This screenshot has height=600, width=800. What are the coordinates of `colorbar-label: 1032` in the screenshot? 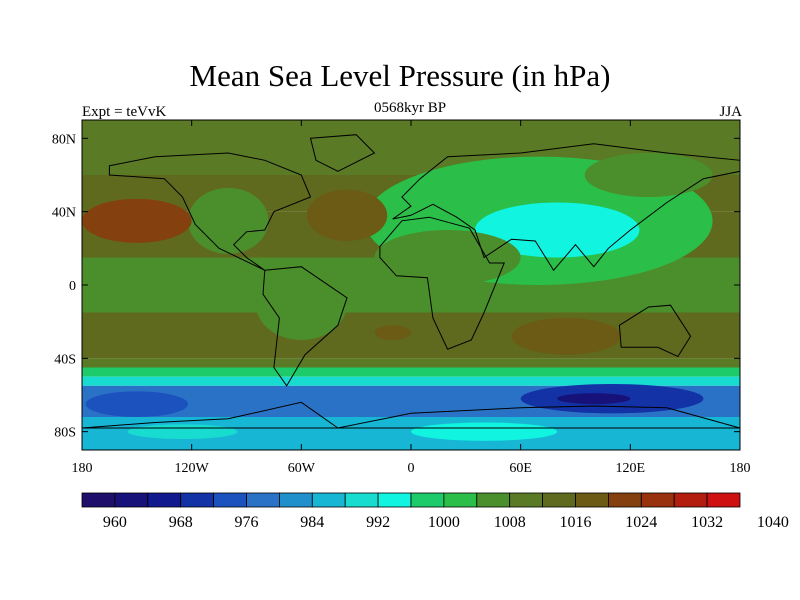 It's located at (707, 522).